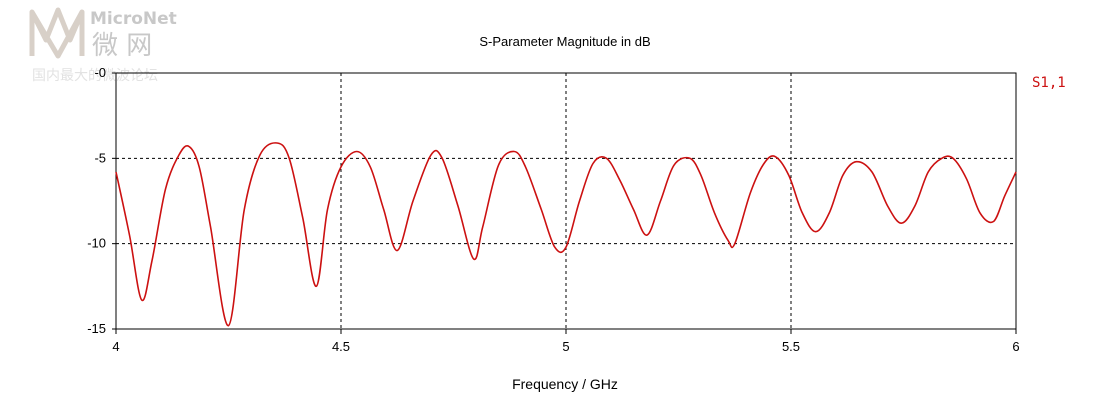  I want to click on watermark-logo: MicroNet 微 网 国内最大的微波论坛, so click(103, 45).